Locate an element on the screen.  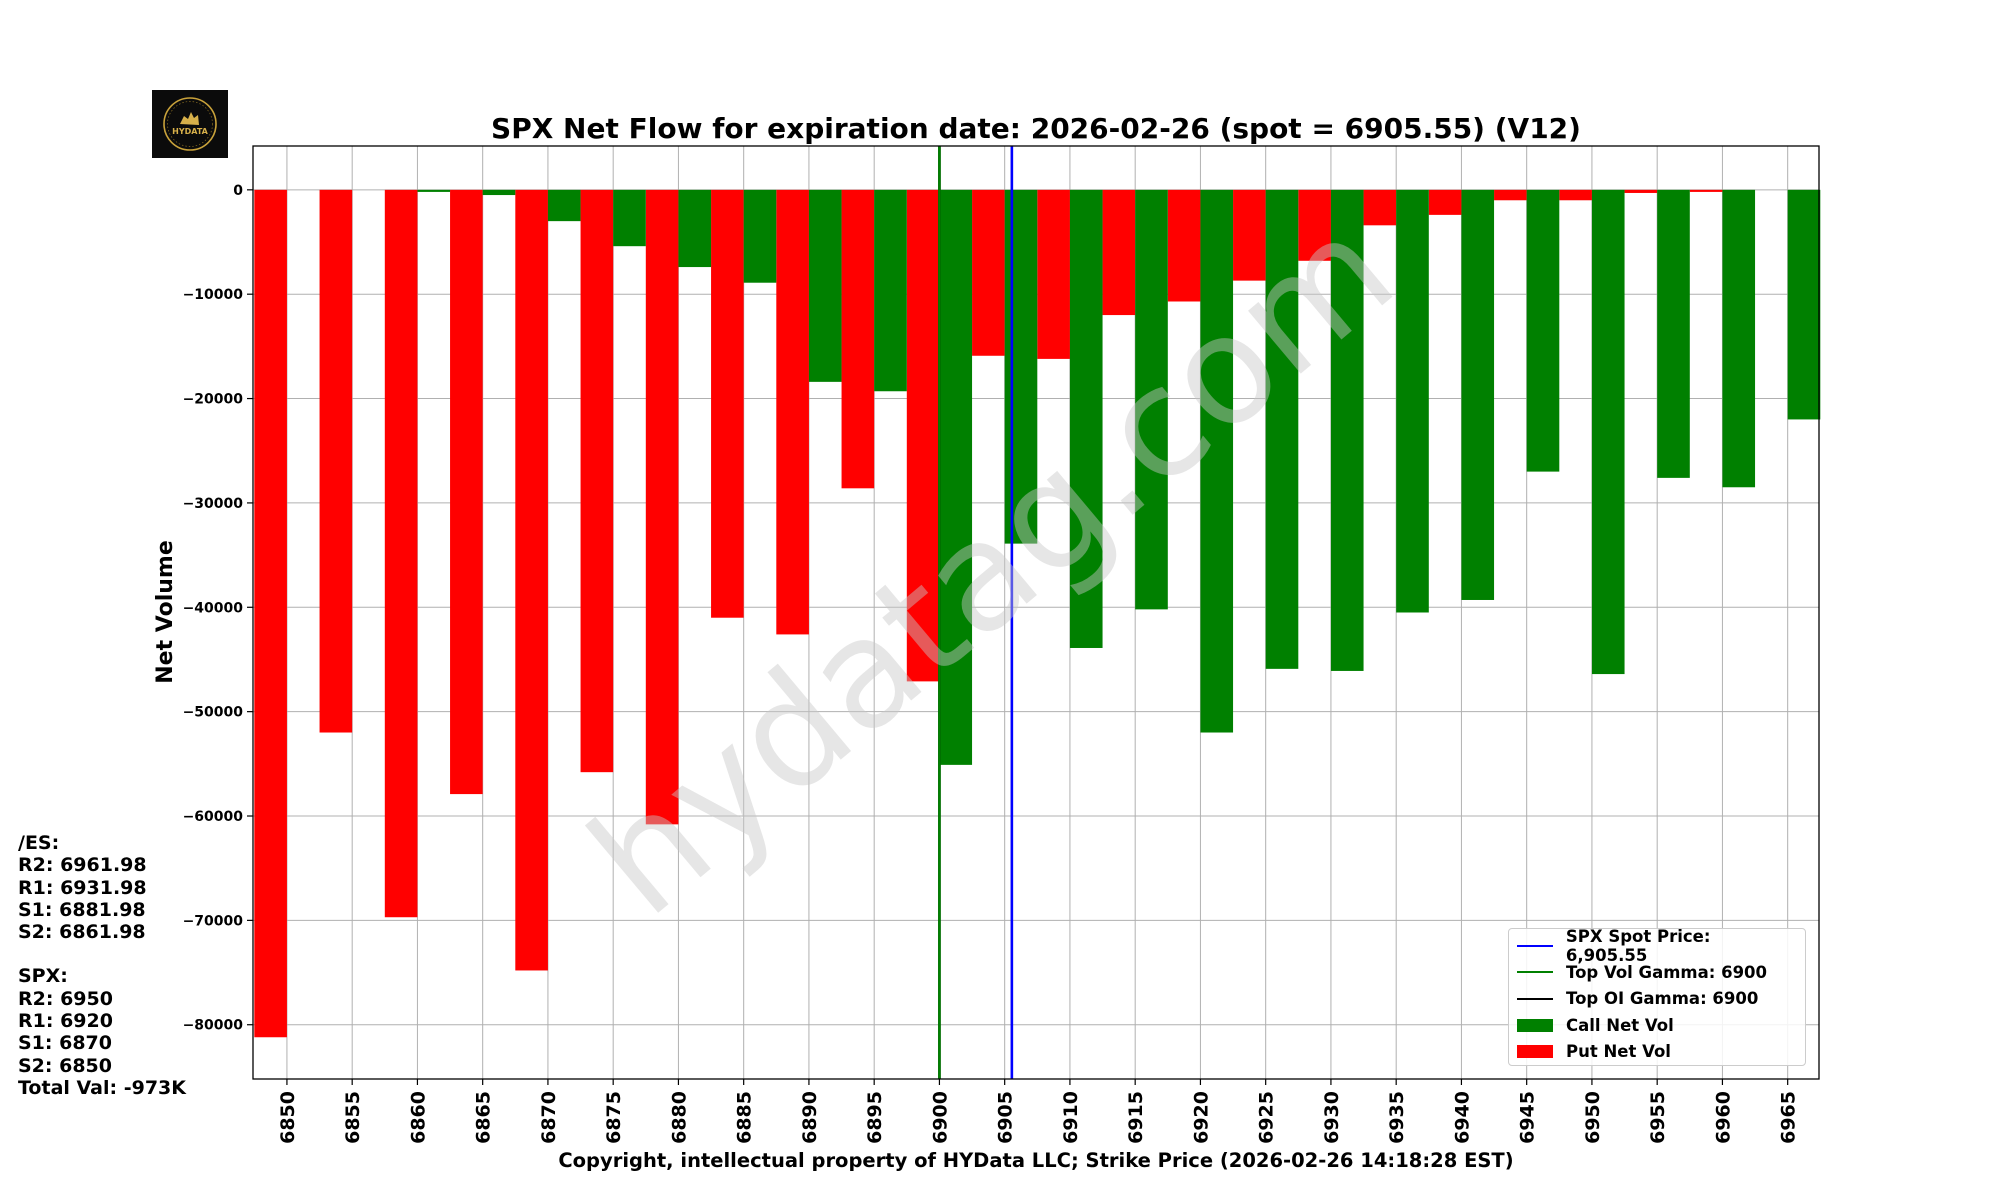
x-tick-label: 6965 is located at coordinates (1789, 1117).